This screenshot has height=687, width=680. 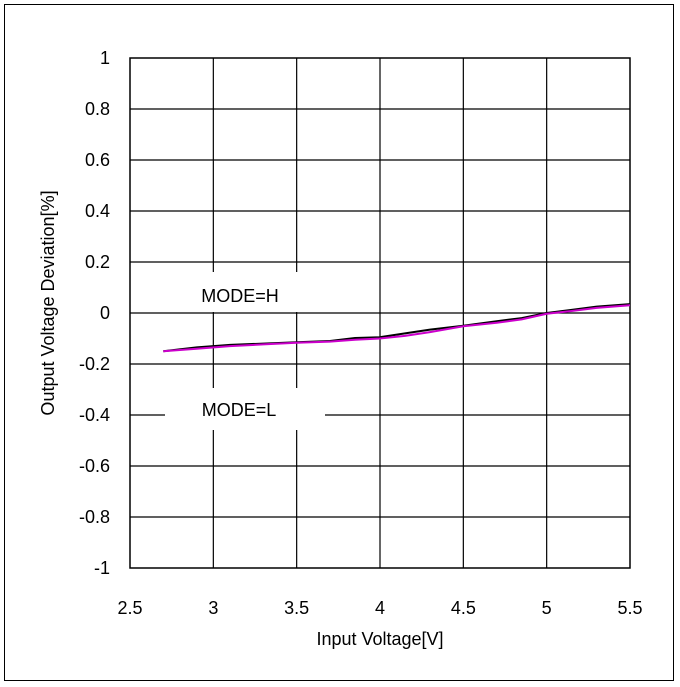 I want to click on y-tick-label: 0.6, so click(x=97, y=160).